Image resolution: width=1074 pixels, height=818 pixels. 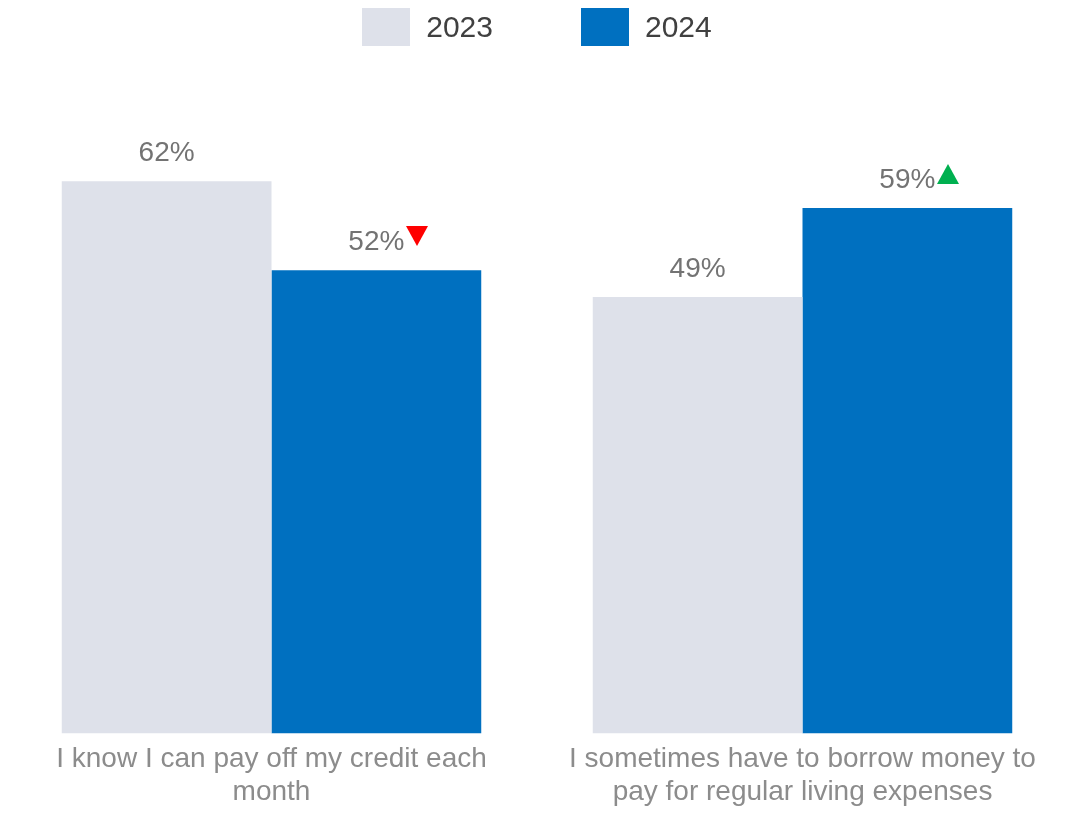 What do you see at coordinates (697, 267) in the screenshot?
I see `data-label: 49%` at bounding box center [697, 267].